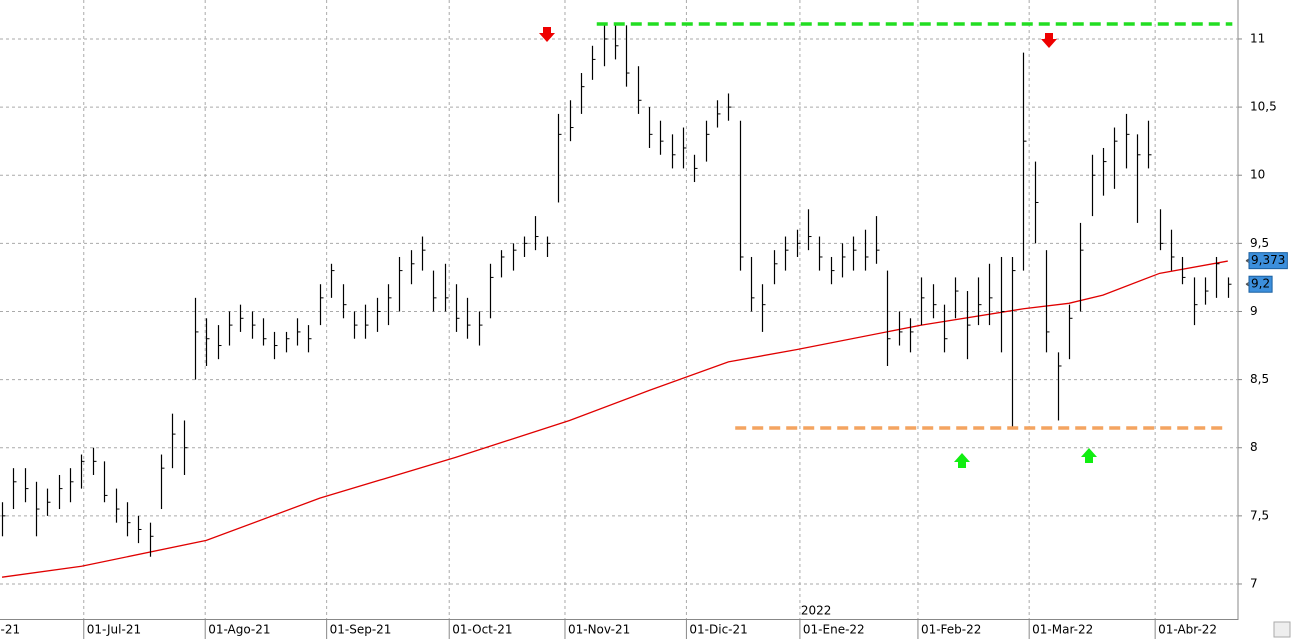  I want to click on y-tick-label: 10,5, so click(1263, 107).